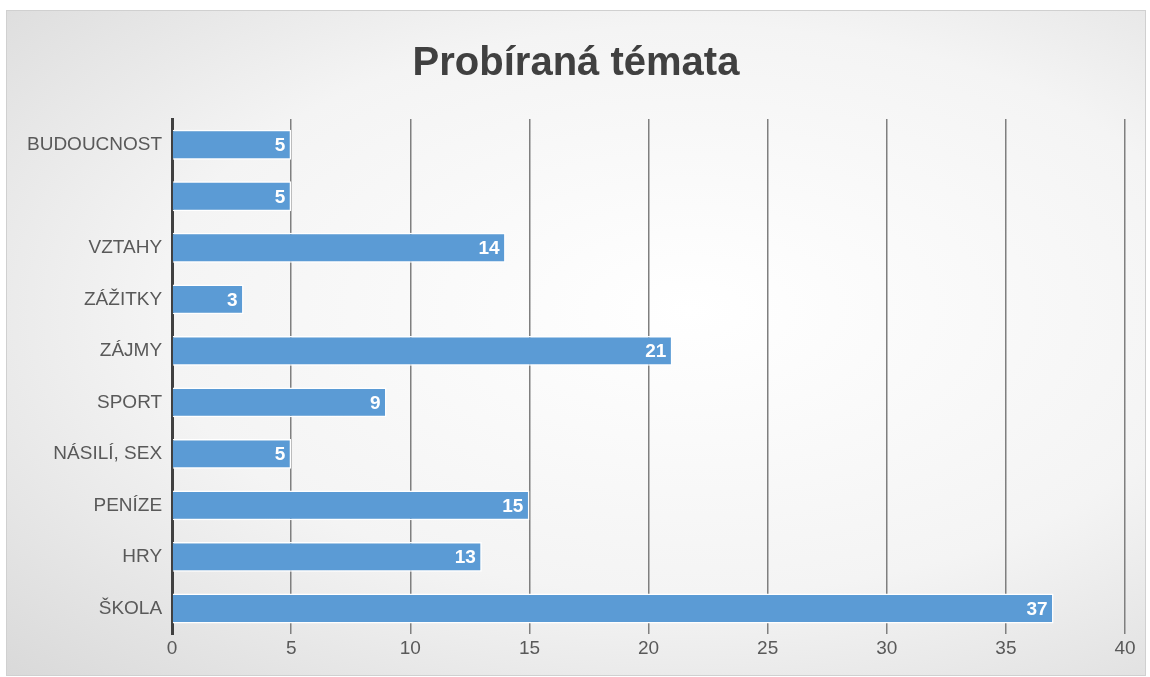 The height and width of the screenshot is (677, 1150). What do you see at coordinates (656, 351) in the screenshot?
I see `data-label: 21` at bounding box center [656, 351].